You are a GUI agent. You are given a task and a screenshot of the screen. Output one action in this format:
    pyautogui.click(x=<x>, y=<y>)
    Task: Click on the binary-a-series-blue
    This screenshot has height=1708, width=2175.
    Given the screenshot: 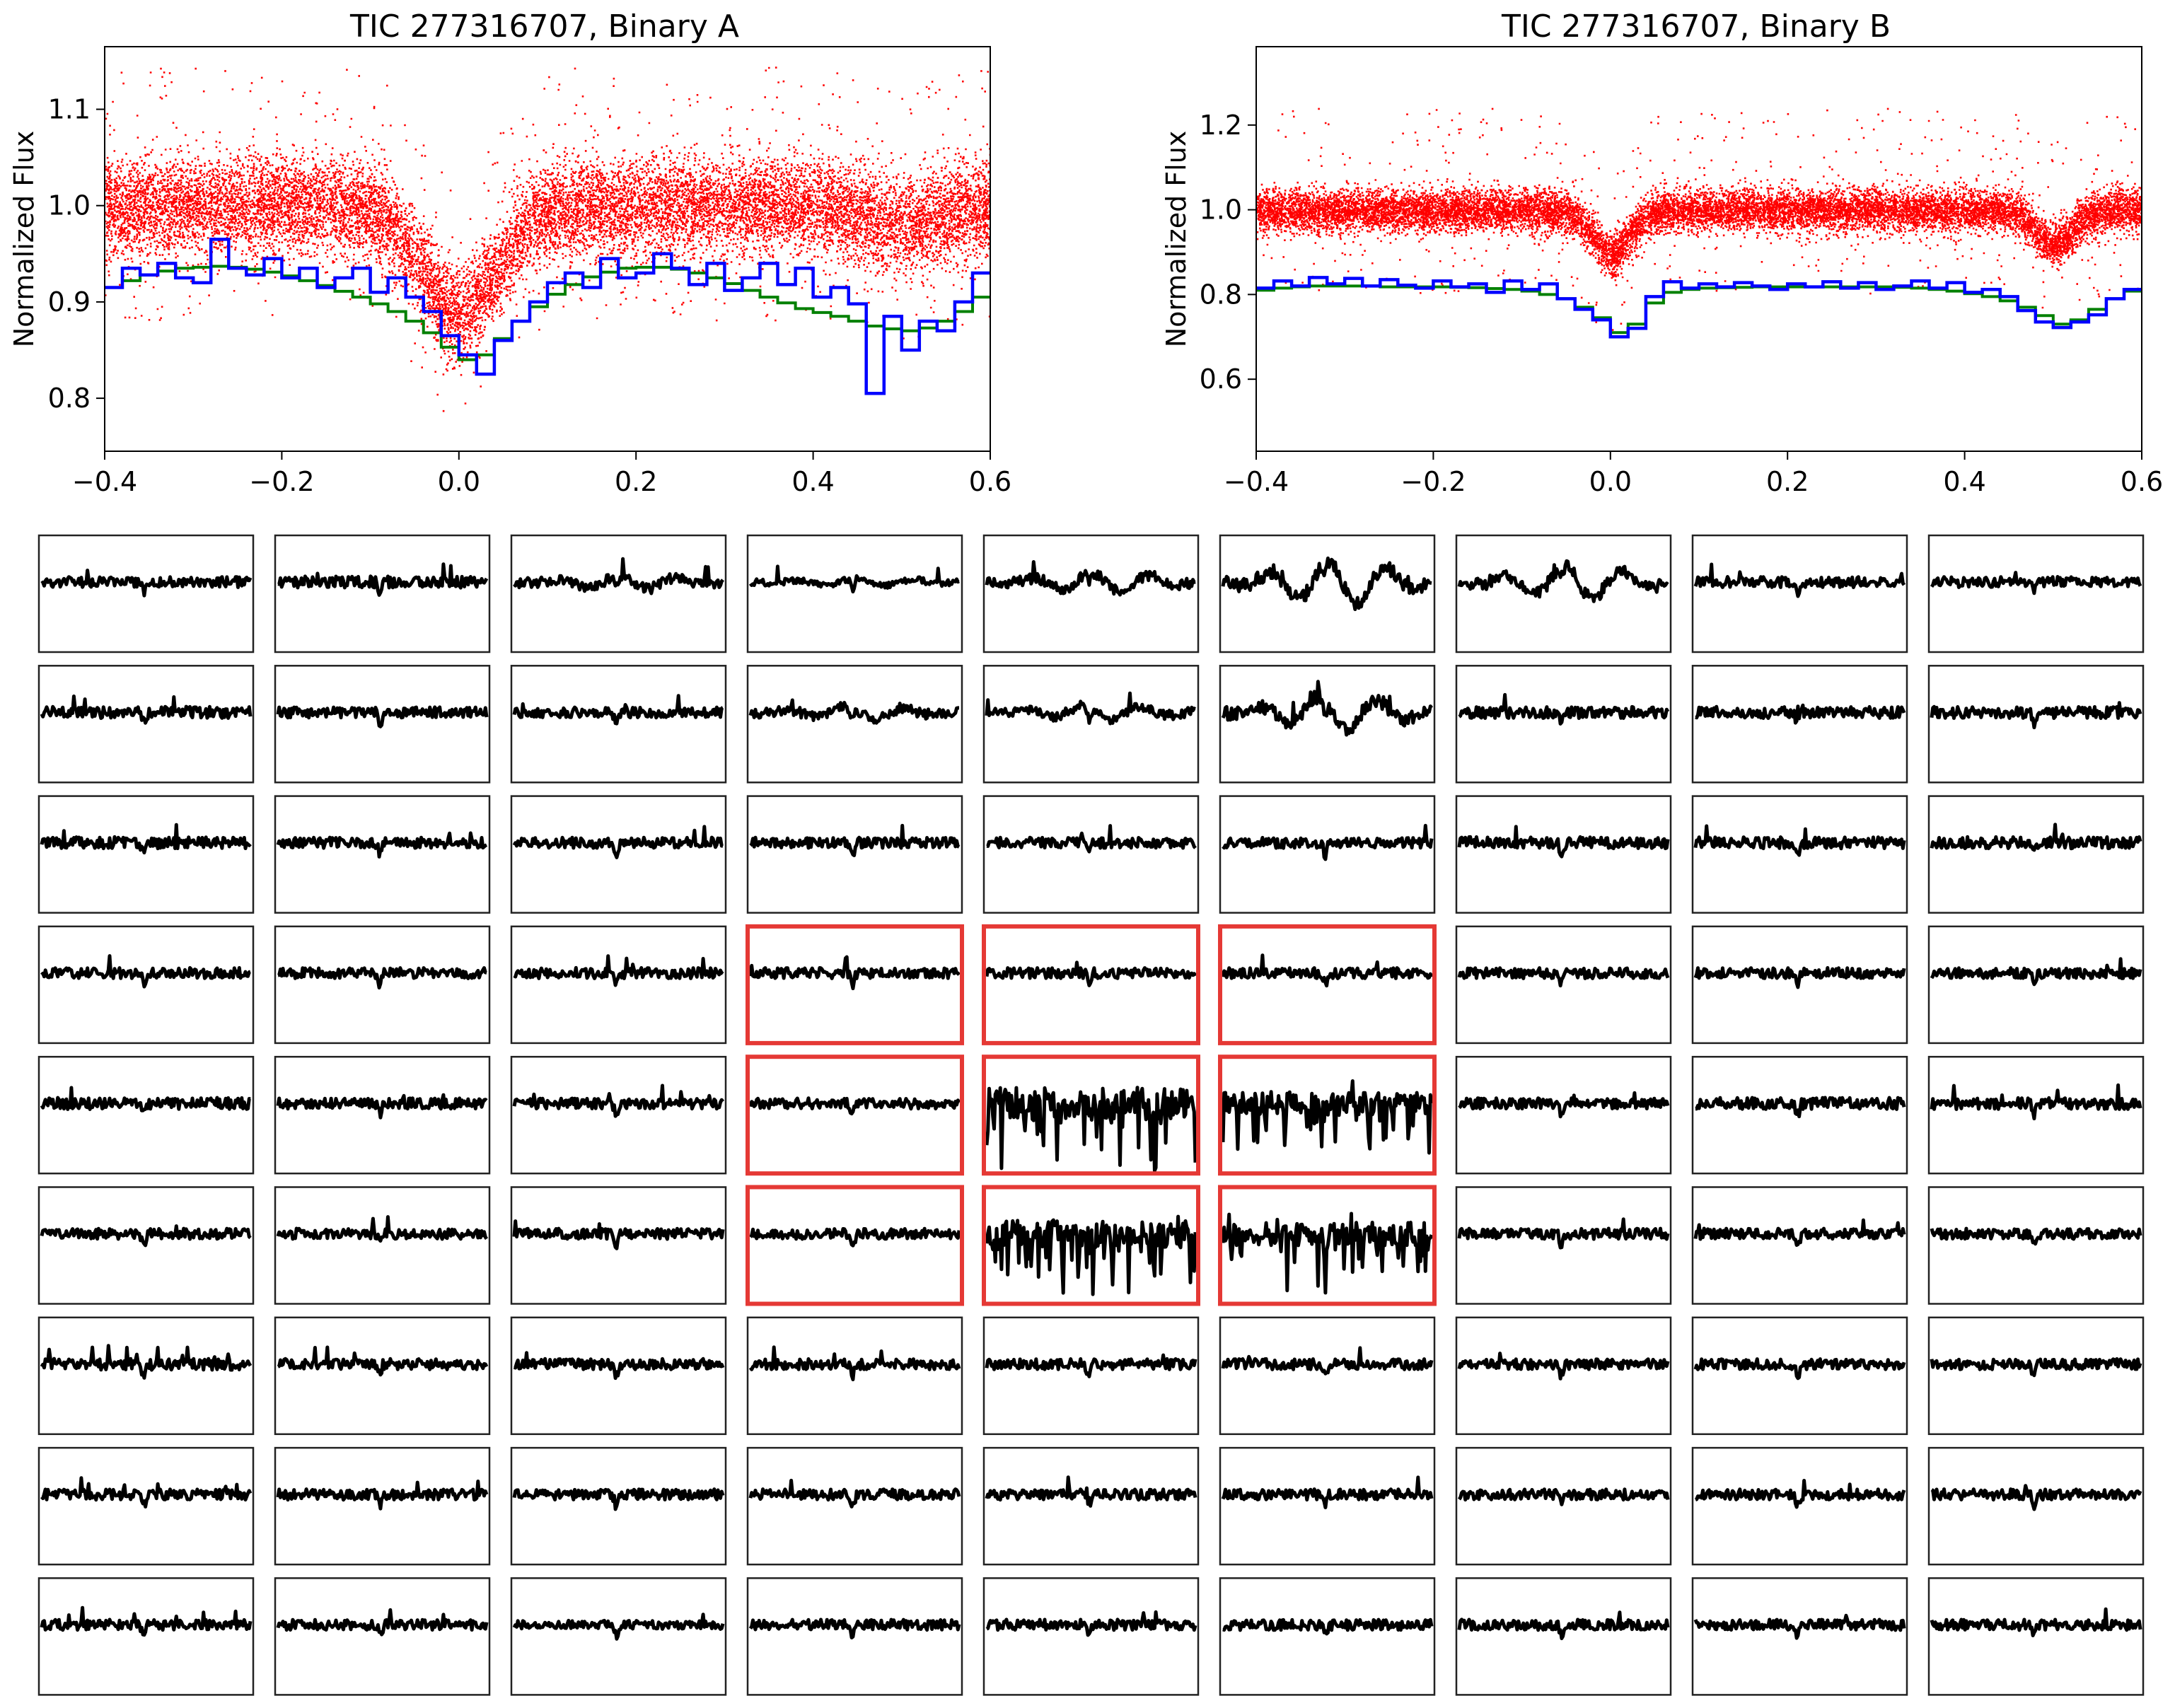 What is the action you would take?
    pyautogui.click(x=547, y=316)
    